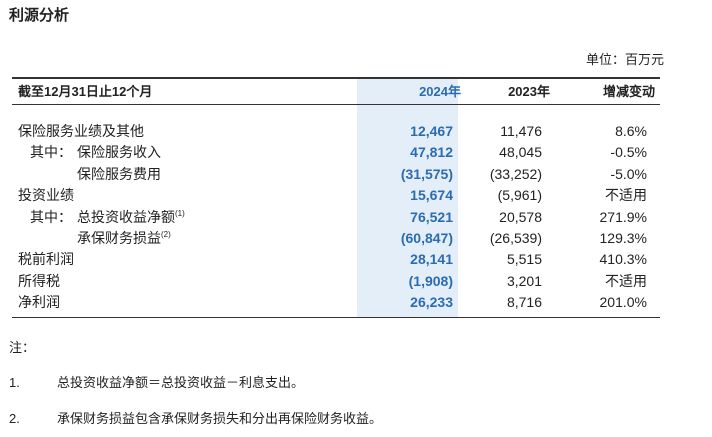  What do you see at coordinates (519, 195) in the screenshot?
I see `cell: (5,961)` at bounding box center [519, 195].